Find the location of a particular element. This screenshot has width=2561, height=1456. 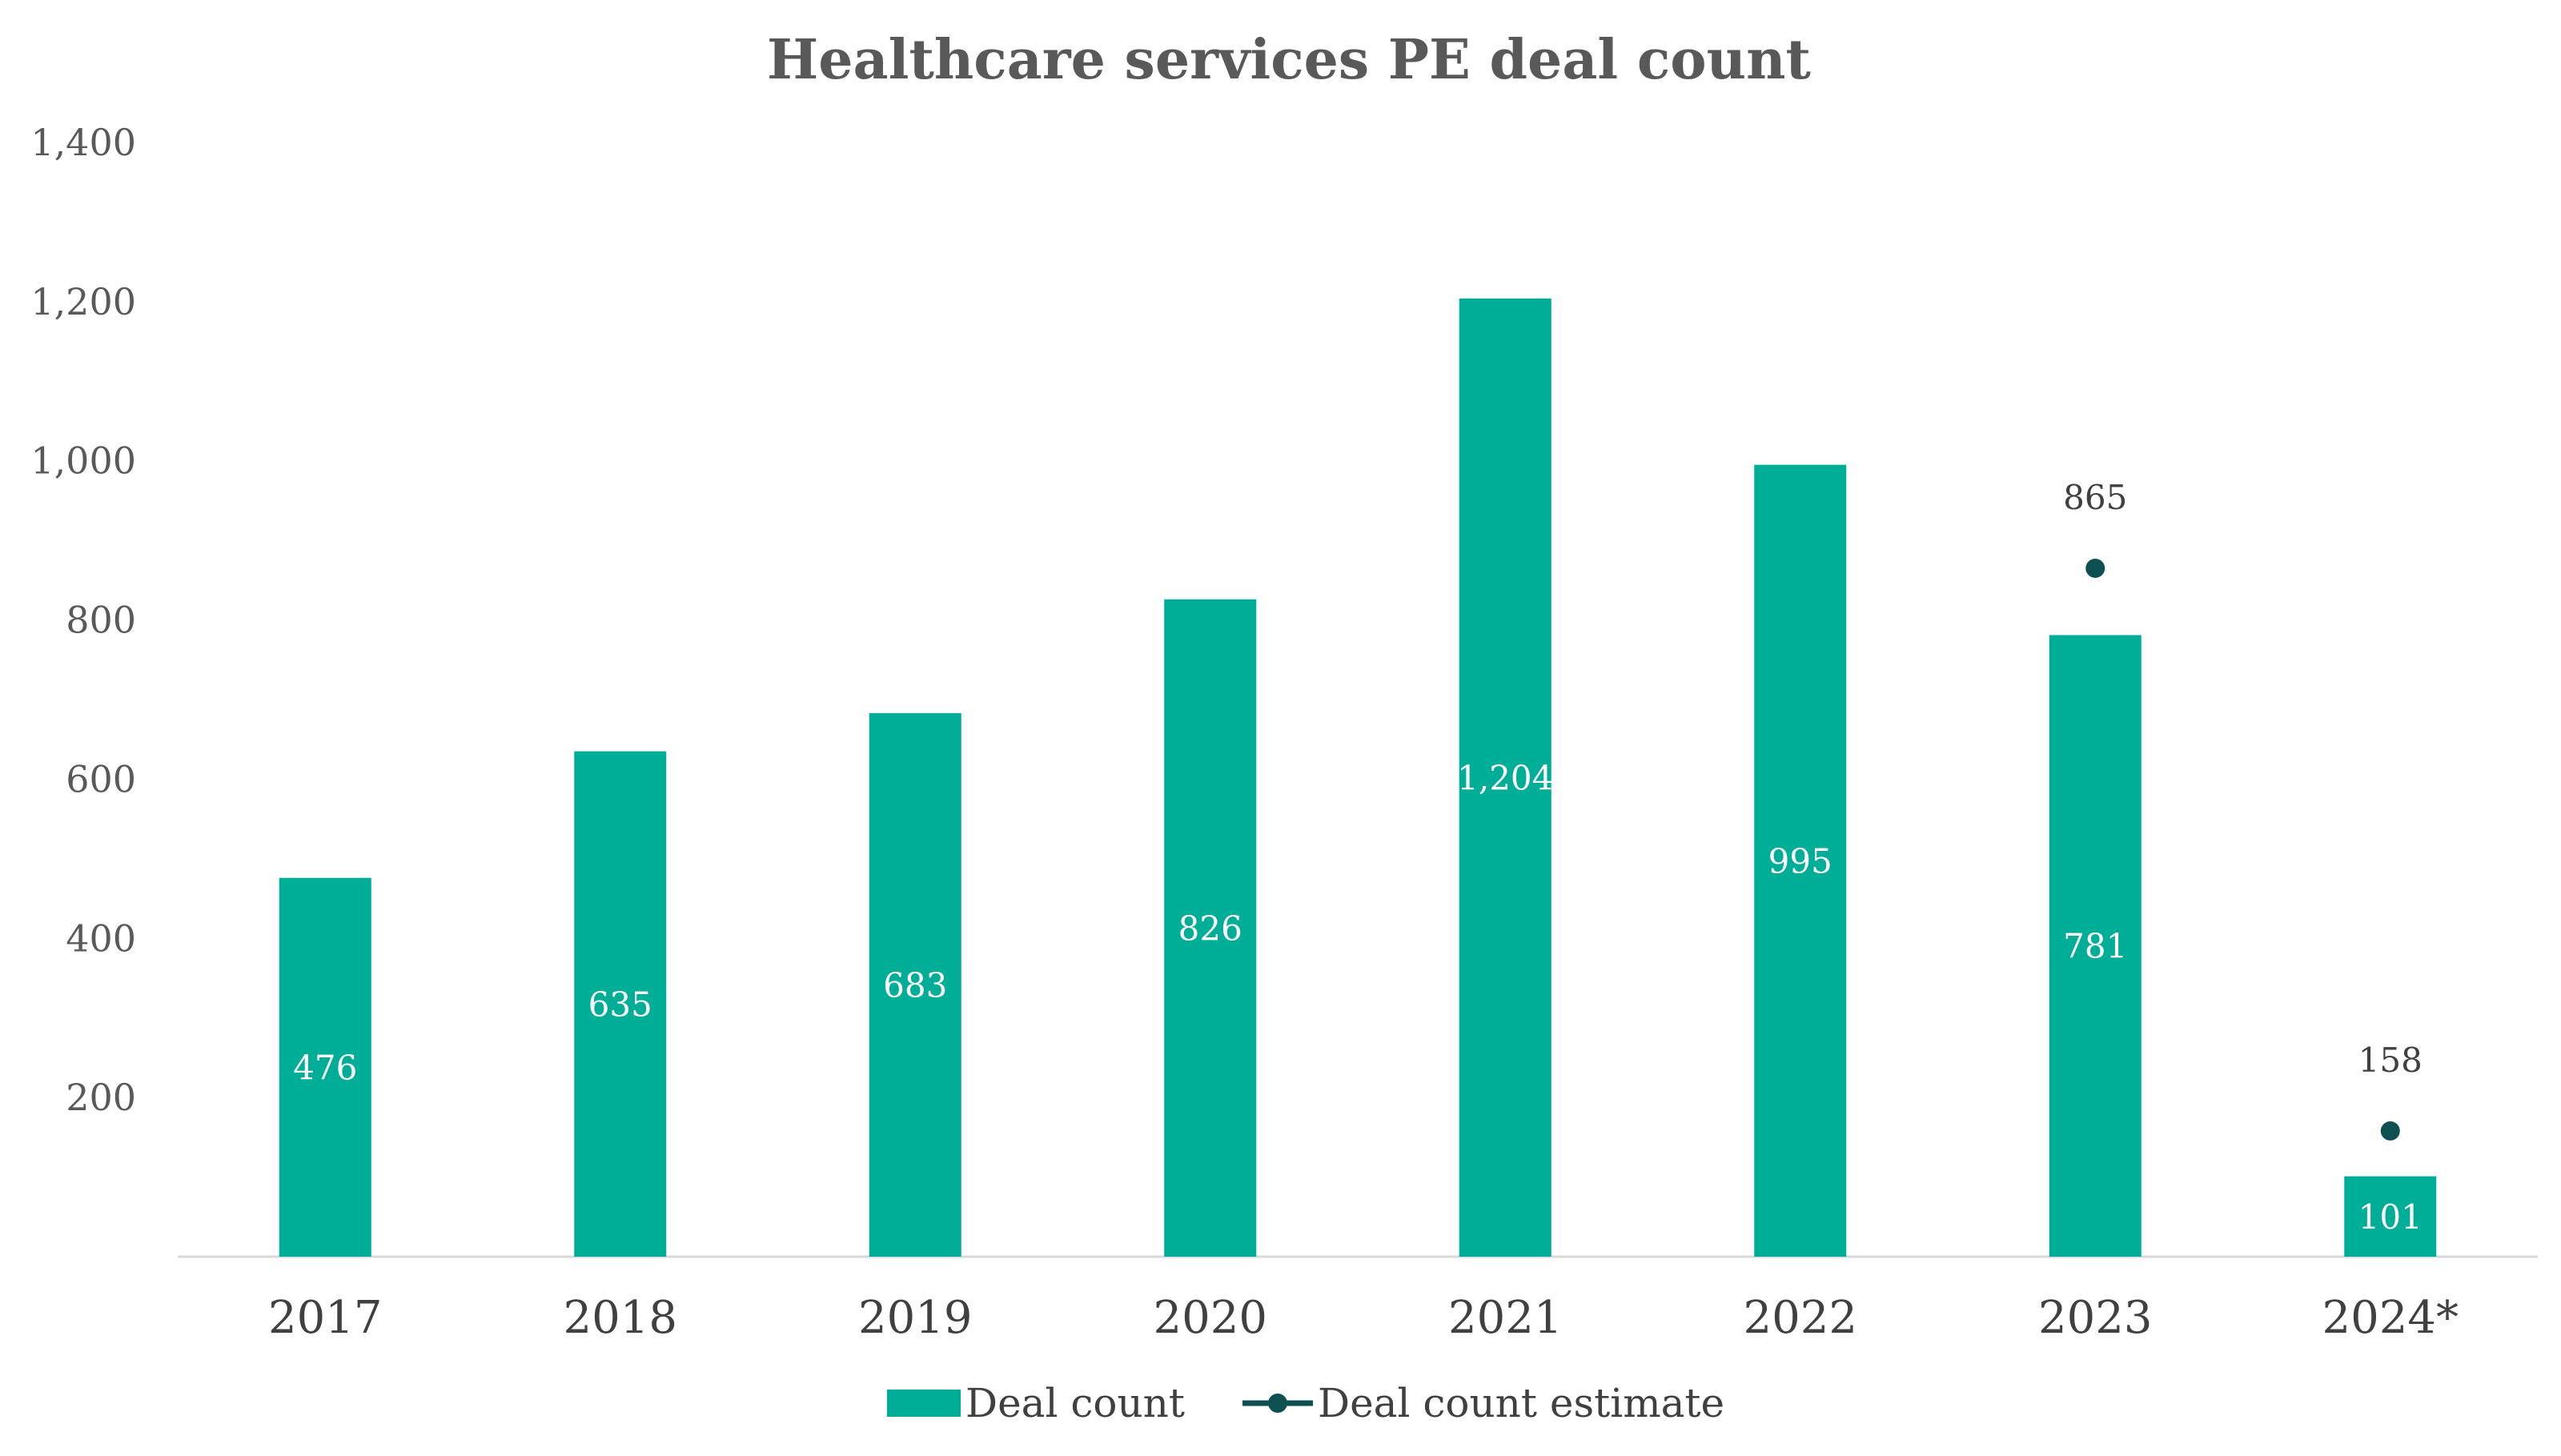

point-series-deal-count-estimate is located at coordinates (2242, 850).